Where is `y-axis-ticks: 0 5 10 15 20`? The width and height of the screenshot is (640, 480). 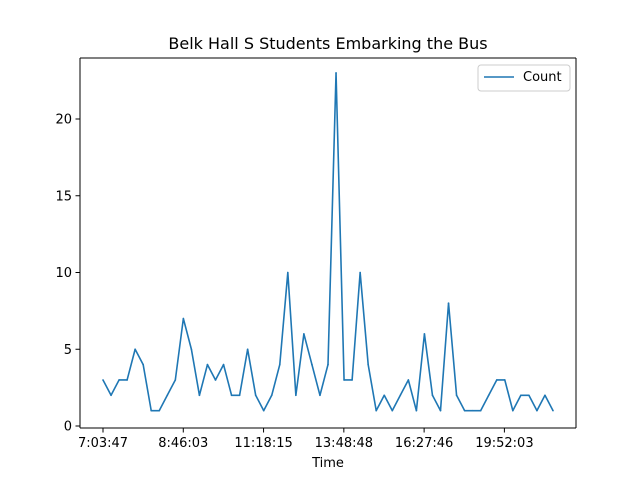 y-axis-ticks: 0 5 10 15 20 is located at coordinates (67, 274).